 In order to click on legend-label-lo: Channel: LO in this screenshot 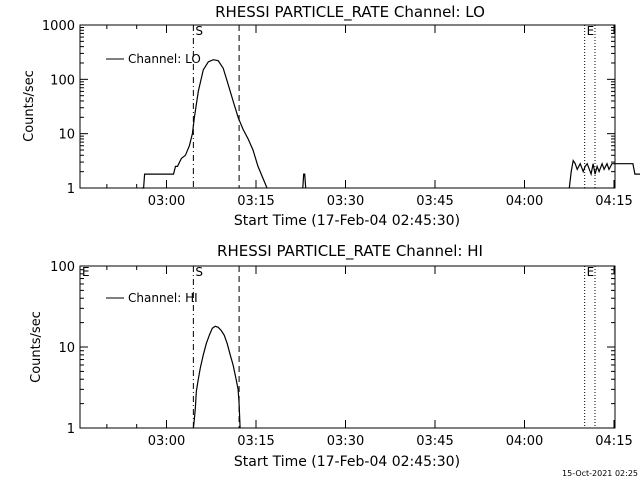, I will do `click(164, 59)`.